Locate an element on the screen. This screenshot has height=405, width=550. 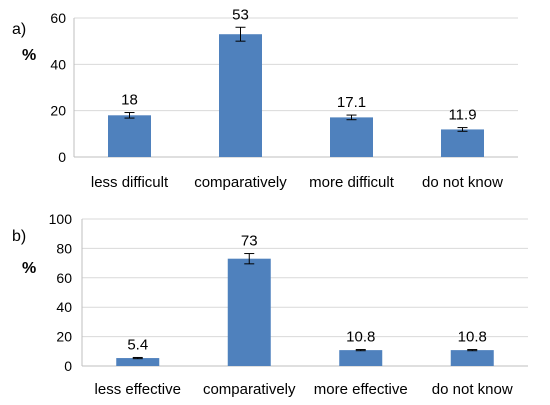
data-label: 53 is located at coordinates (240, 14).